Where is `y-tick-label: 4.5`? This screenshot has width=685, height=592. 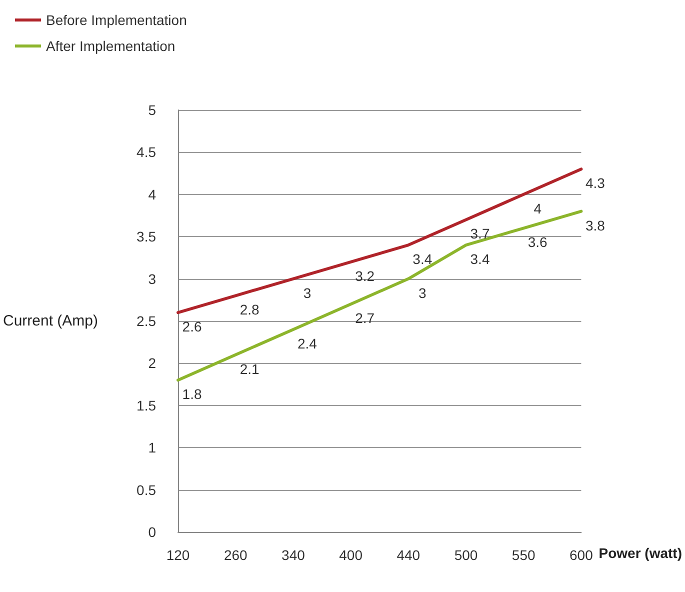 y-tick-label: 4.5 is located at coordinates (146, 152).